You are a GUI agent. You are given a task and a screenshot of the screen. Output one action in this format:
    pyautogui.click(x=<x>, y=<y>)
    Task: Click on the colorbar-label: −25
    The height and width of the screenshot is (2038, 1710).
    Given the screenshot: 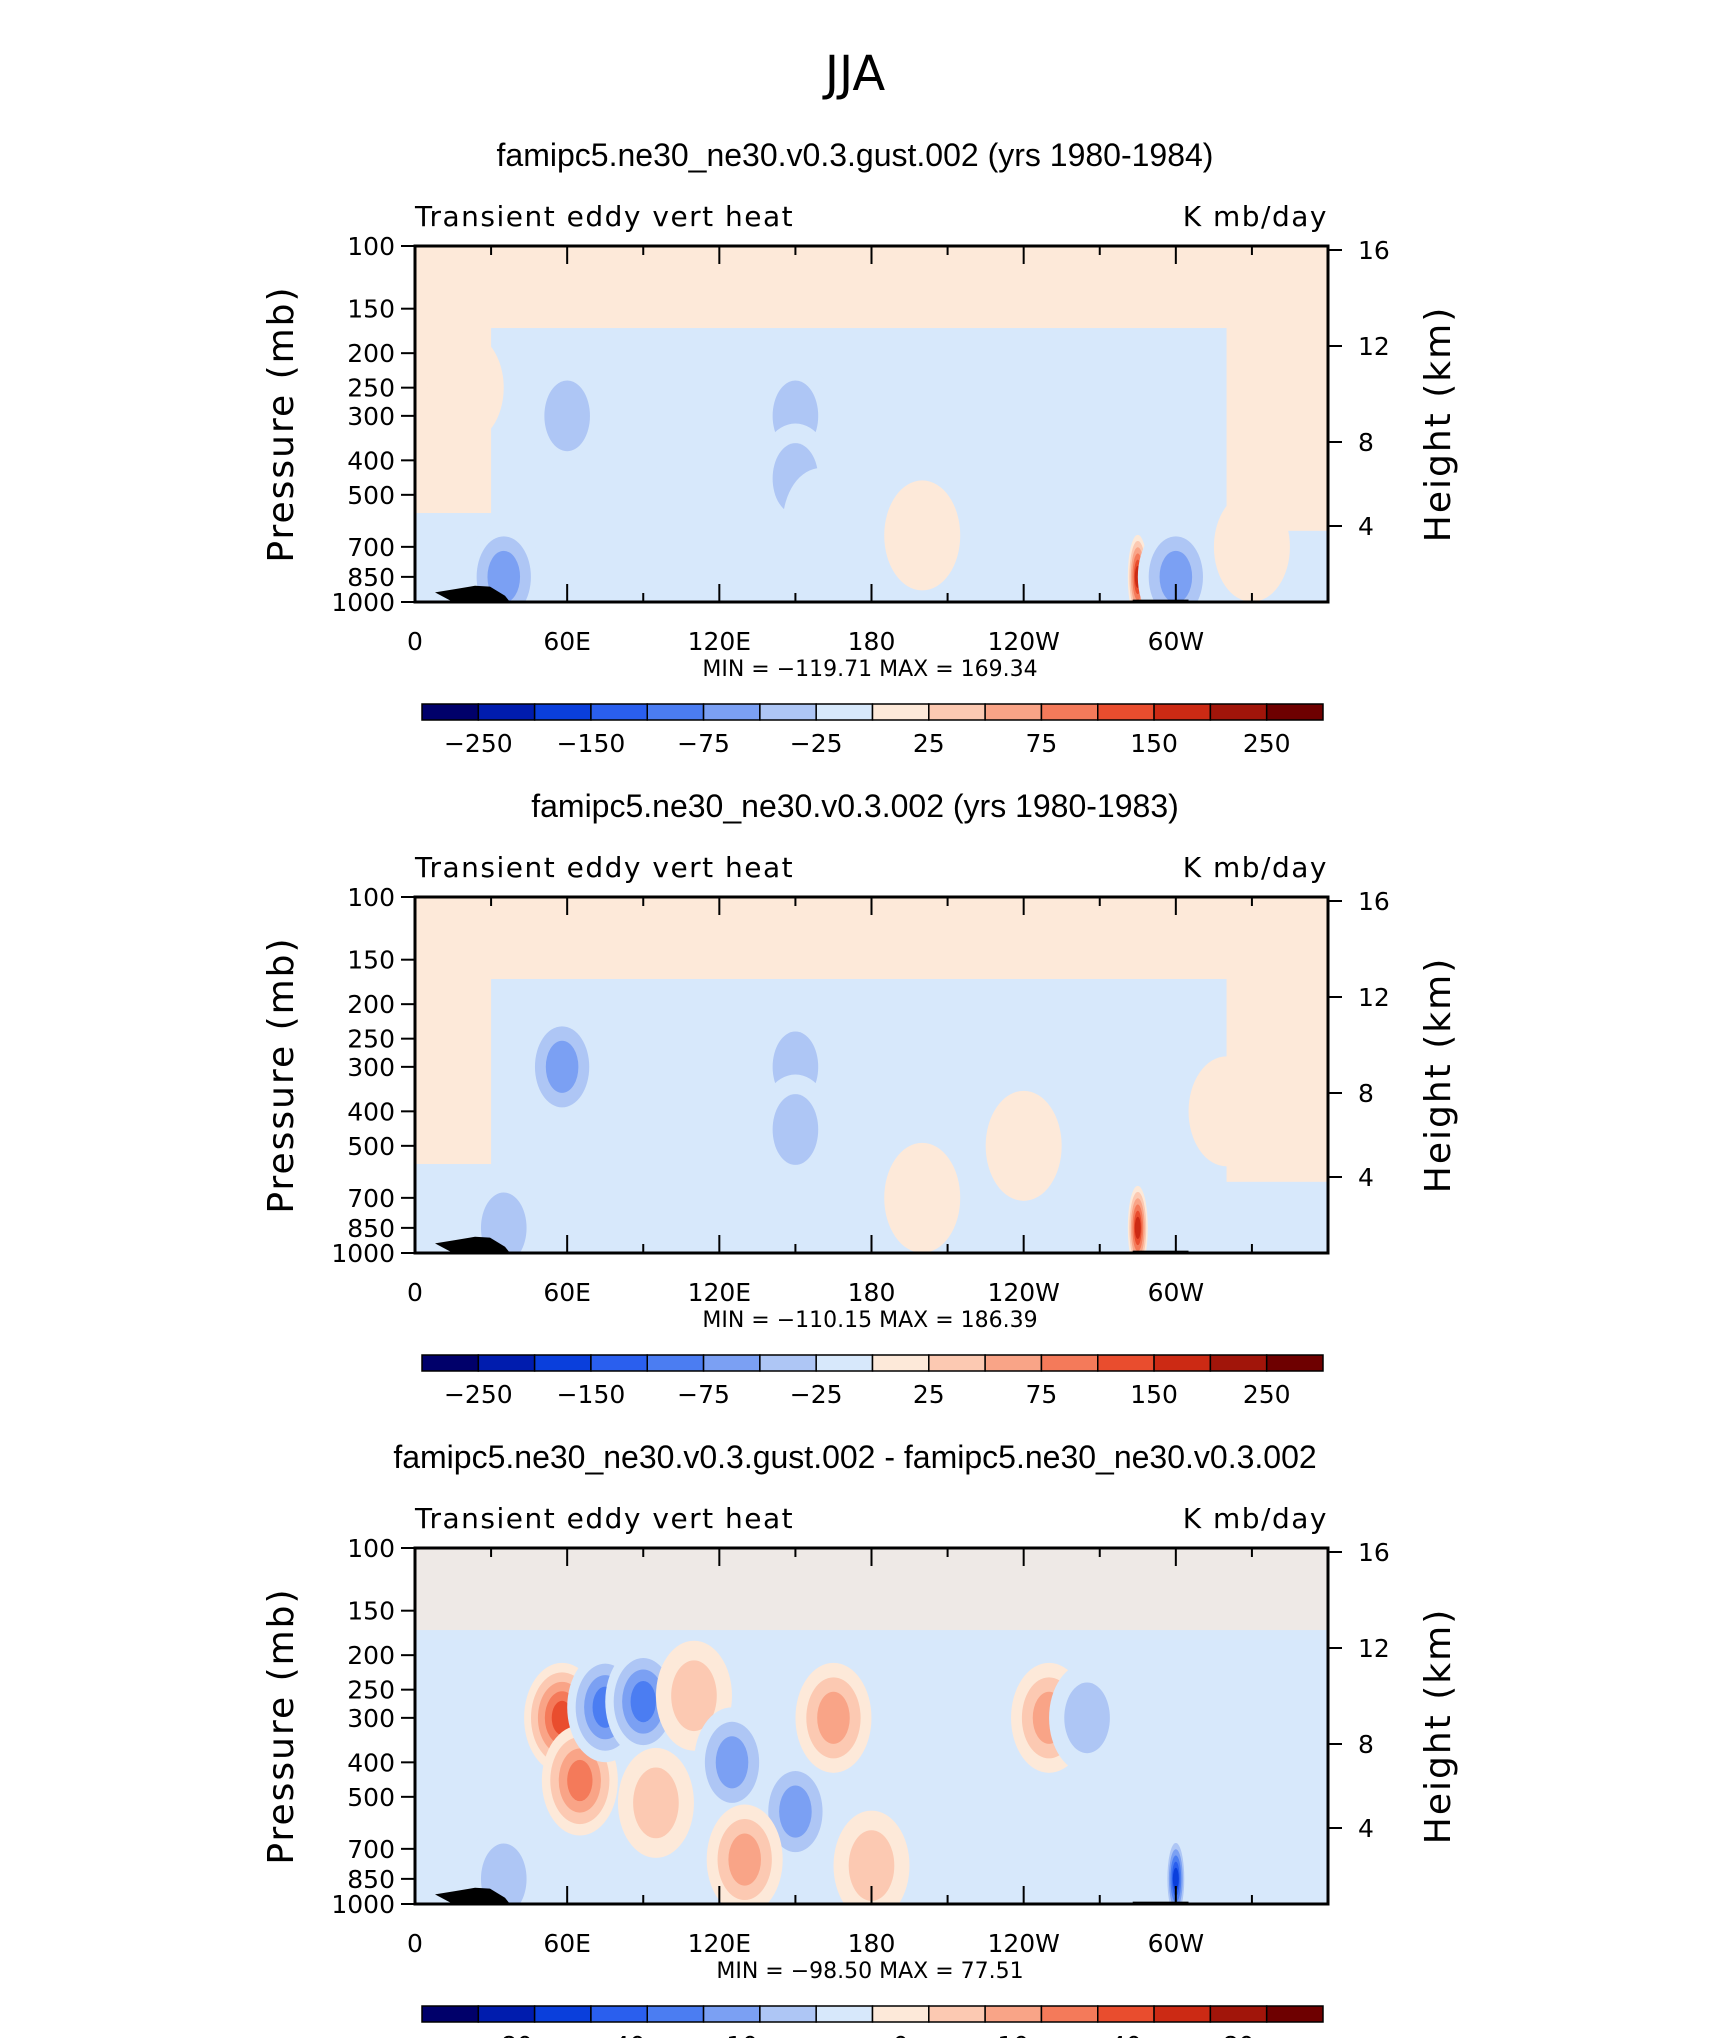 What is the action you would take?
    pyautogui.click(x=816, y=1394)
    